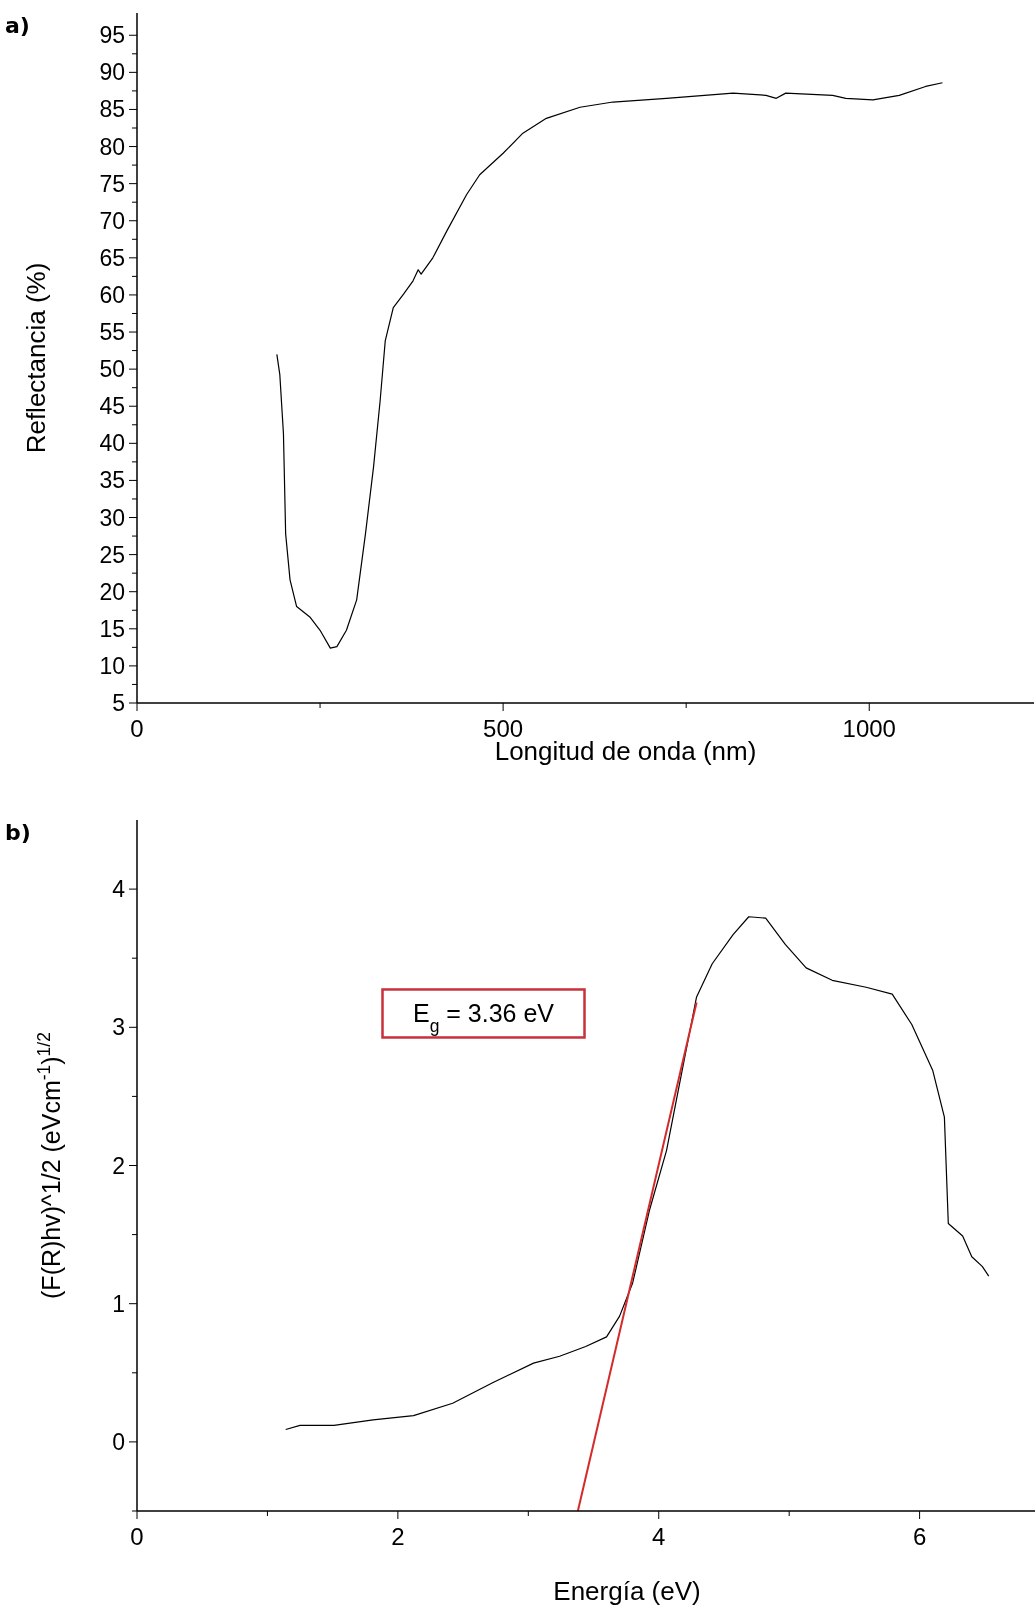  What do you see at coordinates (36, 358) in the screenshot?
I see `y-axis-title: Reflectancia (%)` at bounding box center [36, 358].